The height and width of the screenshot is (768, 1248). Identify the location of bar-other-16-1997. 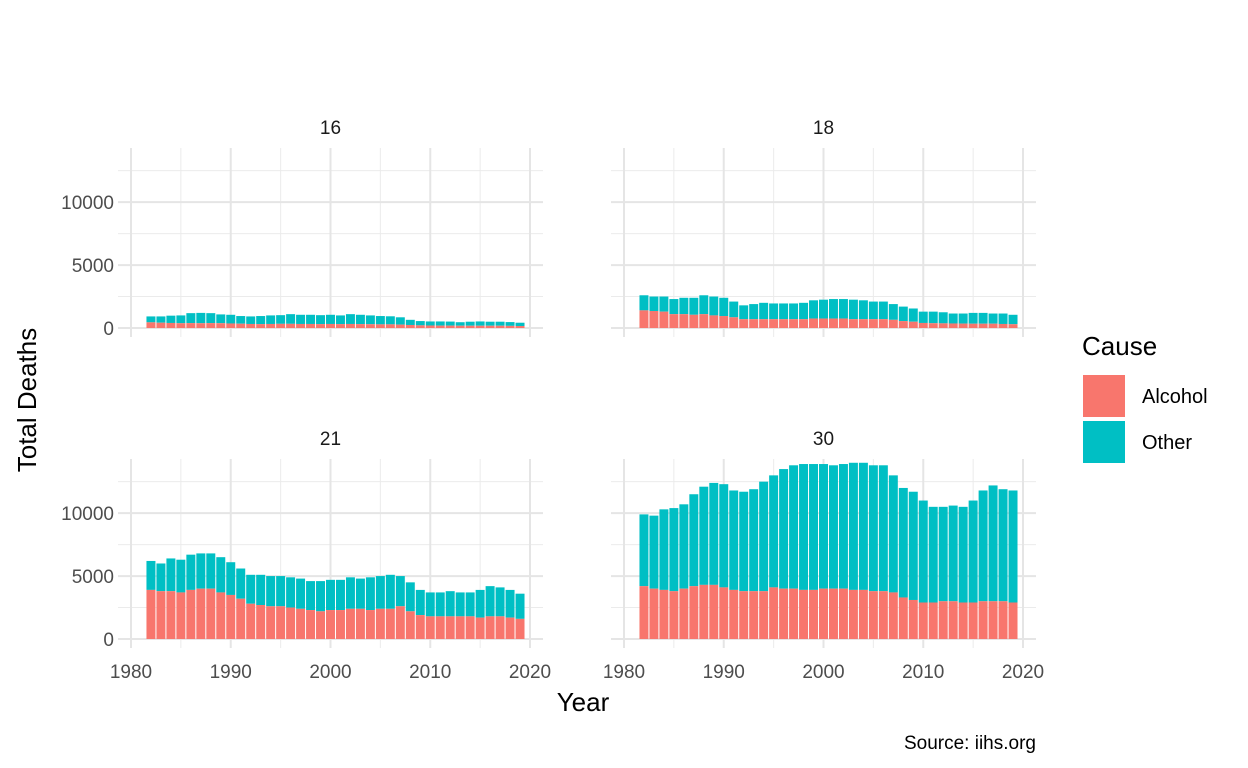
(301, 319).